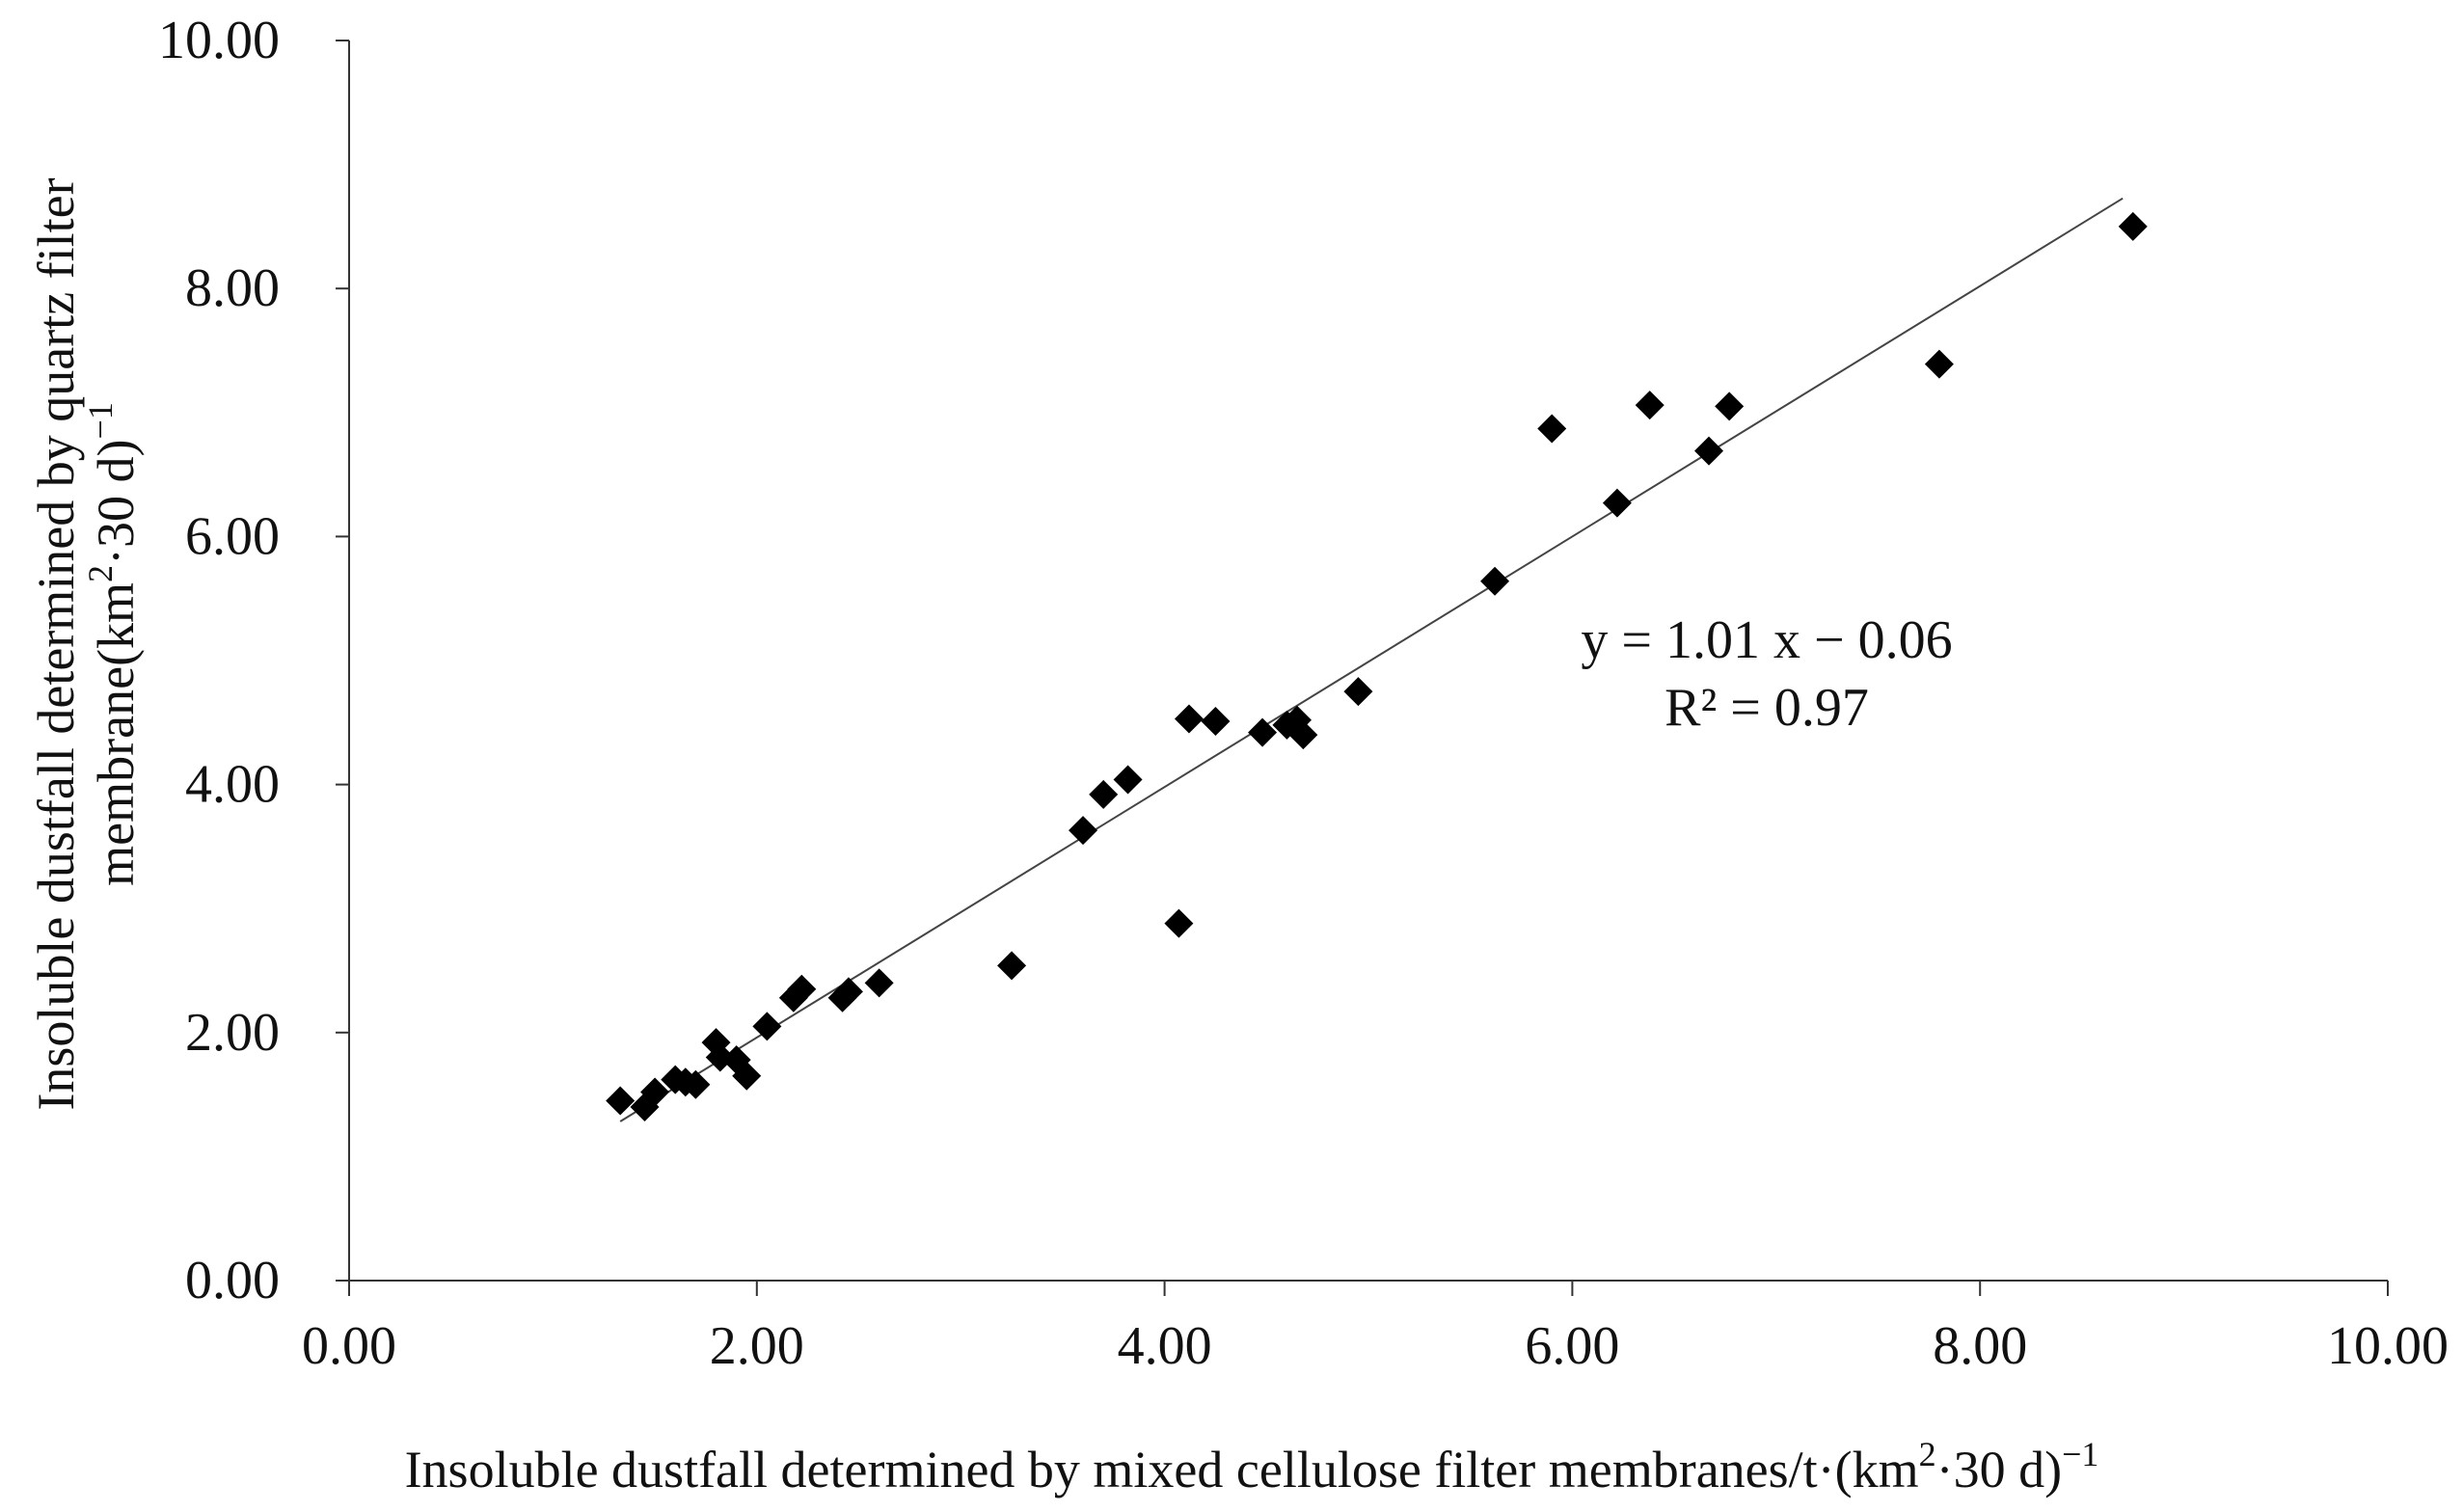  I want to click on x-tick-label: 4.00, so click(1165, 1346).